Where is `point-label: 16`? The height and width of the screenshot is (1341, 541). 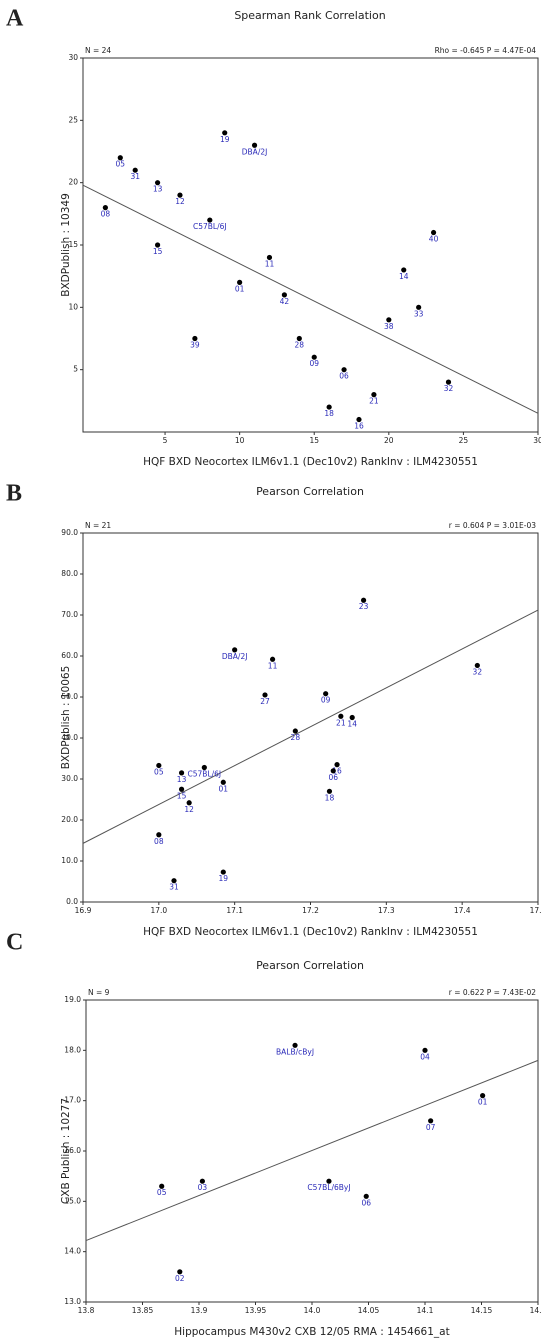 point-label: 16 is located at coordinates (337, 771).